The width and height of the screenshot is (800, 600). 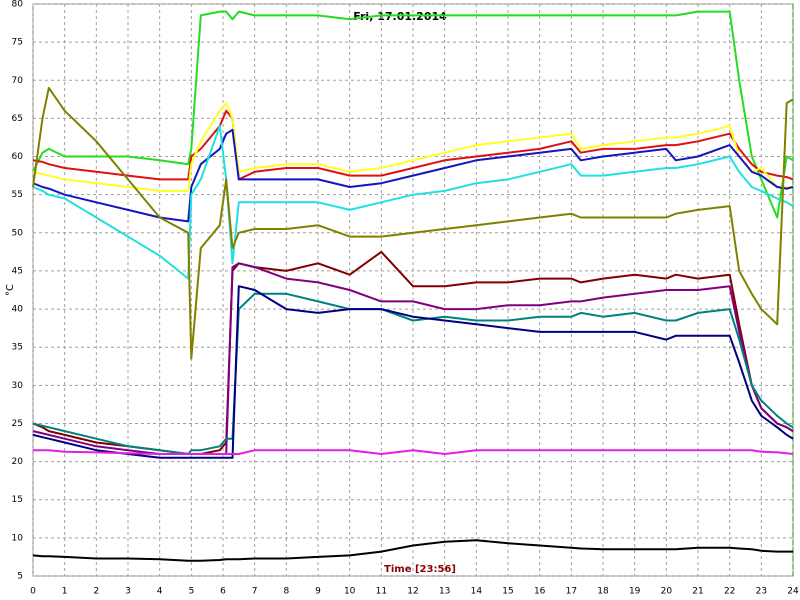 I want to click on x-tick-label: 9, so click(x=318, y=592).